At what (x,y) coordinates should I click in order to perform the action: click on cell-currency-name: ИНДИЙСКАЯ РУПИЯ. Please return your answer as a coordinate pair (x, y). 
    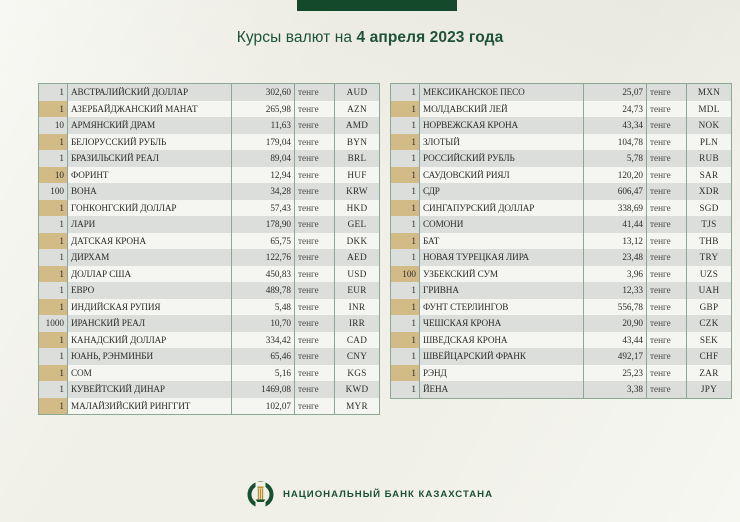
    Looking at the image, I should click on (149, 306).